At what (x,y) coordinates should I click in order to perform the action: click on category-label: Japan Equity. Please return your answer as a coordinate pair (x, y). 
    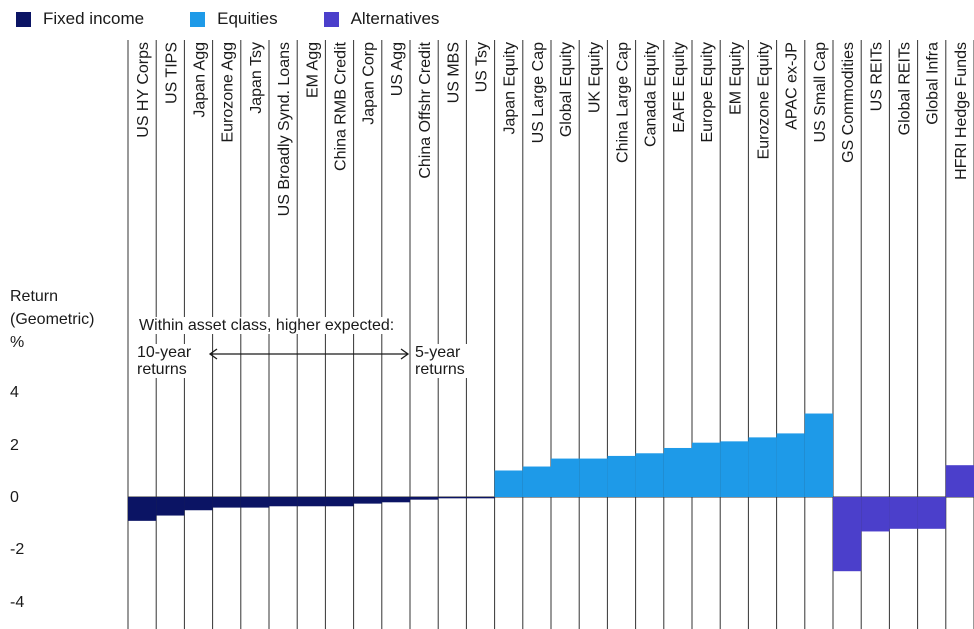
    Looking at the image, I should click on (510, 88).